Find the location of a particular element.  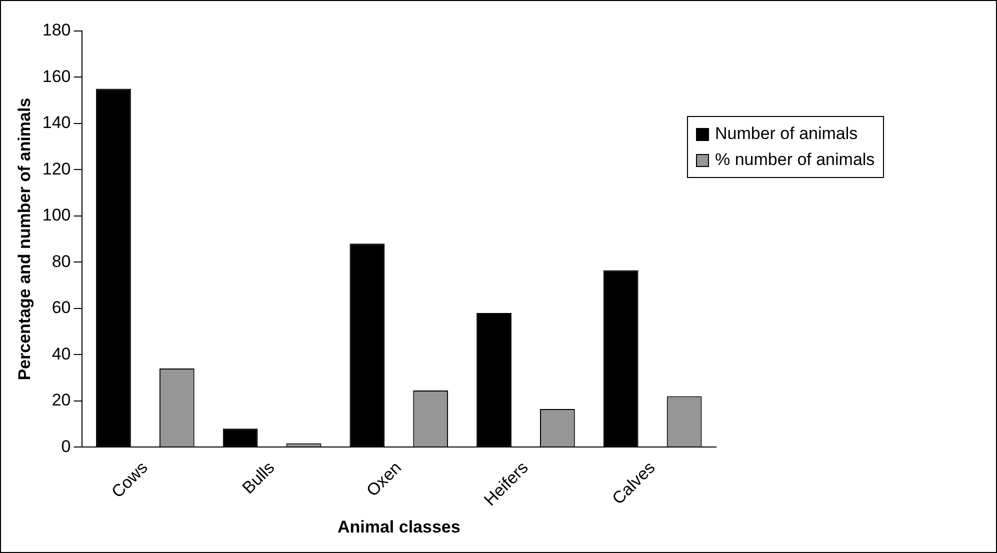

y-tick-label: 120 is located at coordinates (56, 168).